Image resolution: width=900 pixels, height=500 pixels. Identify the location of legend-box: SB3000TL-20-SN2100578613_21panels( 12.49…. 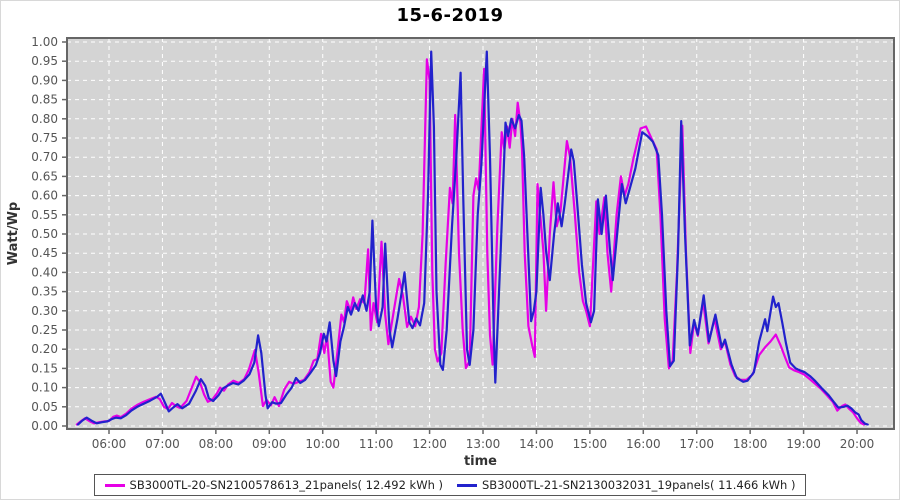
(450, 485).